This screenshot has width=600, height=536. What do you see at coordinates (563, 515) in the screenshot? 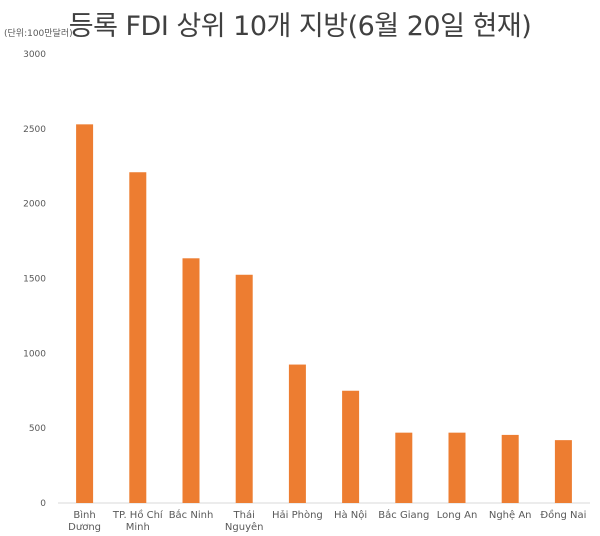
I see `x-category-label: Đồng Nai` at bounding box center [563, 515].